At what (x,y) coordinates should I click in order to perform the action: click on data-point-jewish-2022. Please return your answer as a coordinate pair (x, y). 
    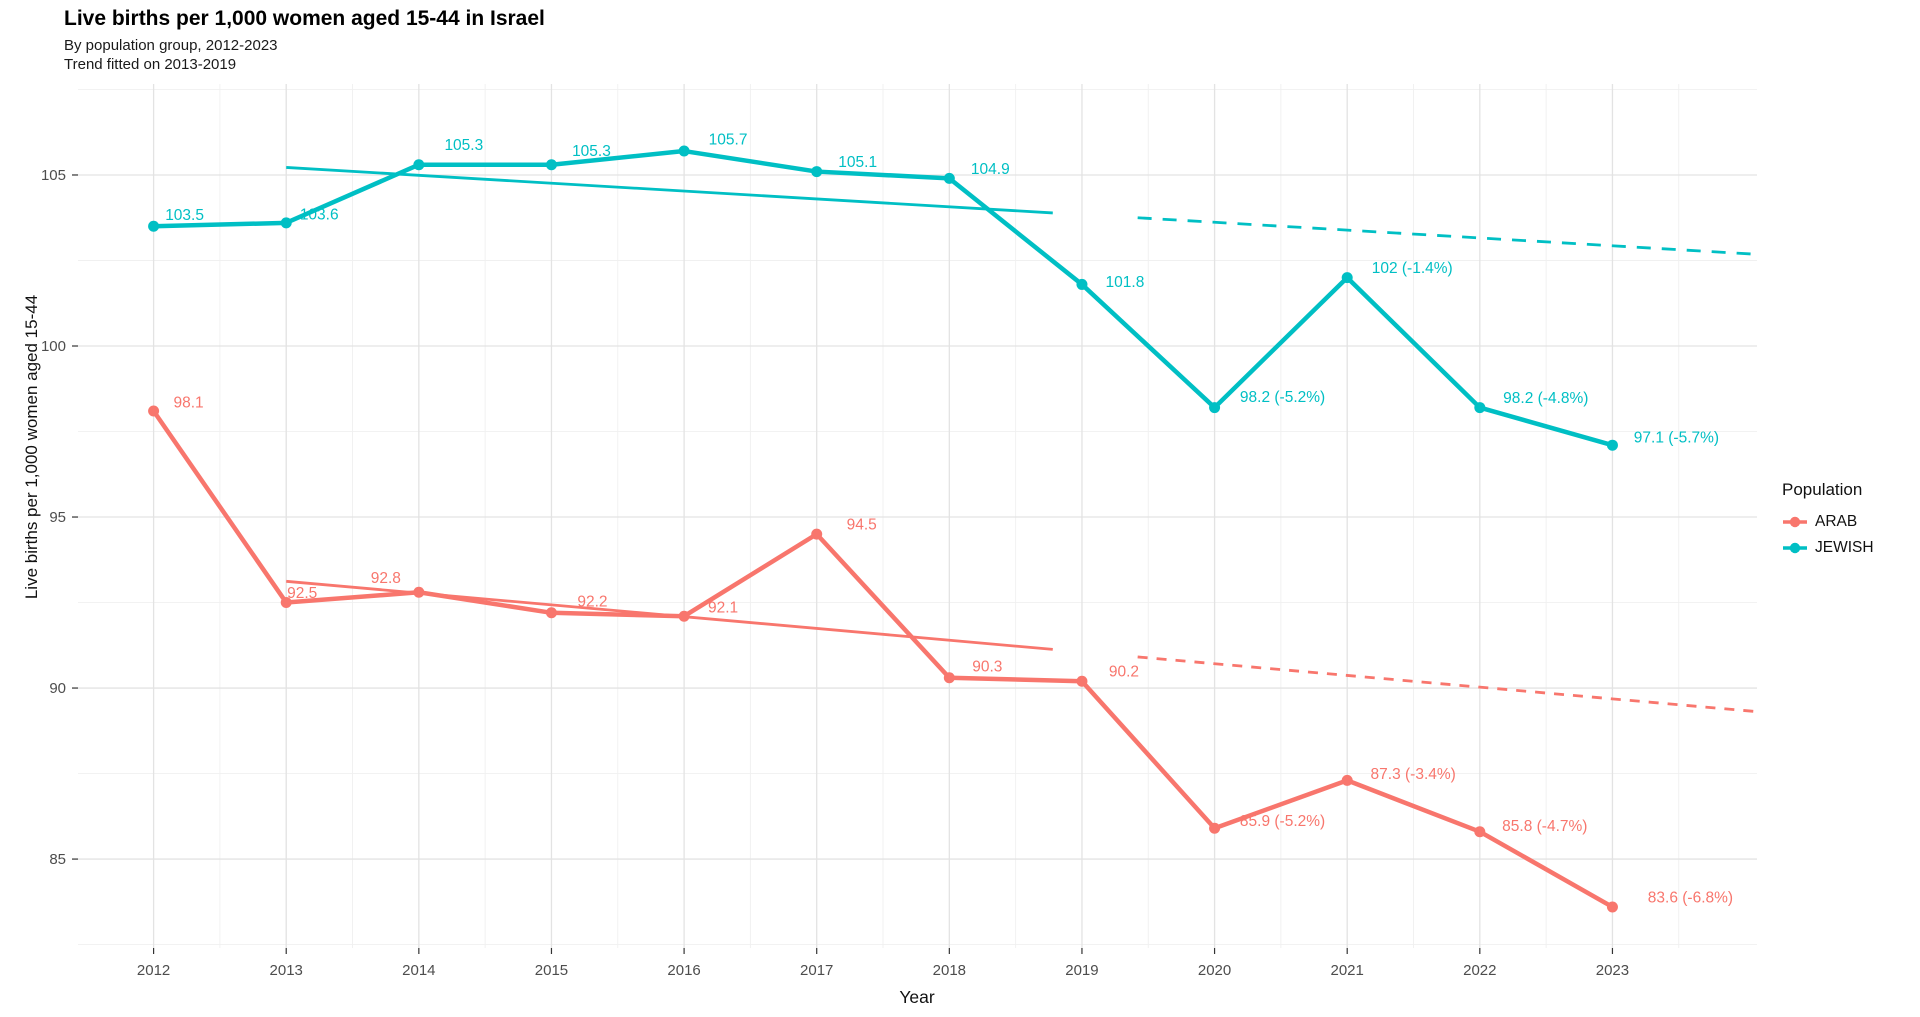
    Looking at the image, I should click on (1480, 408).